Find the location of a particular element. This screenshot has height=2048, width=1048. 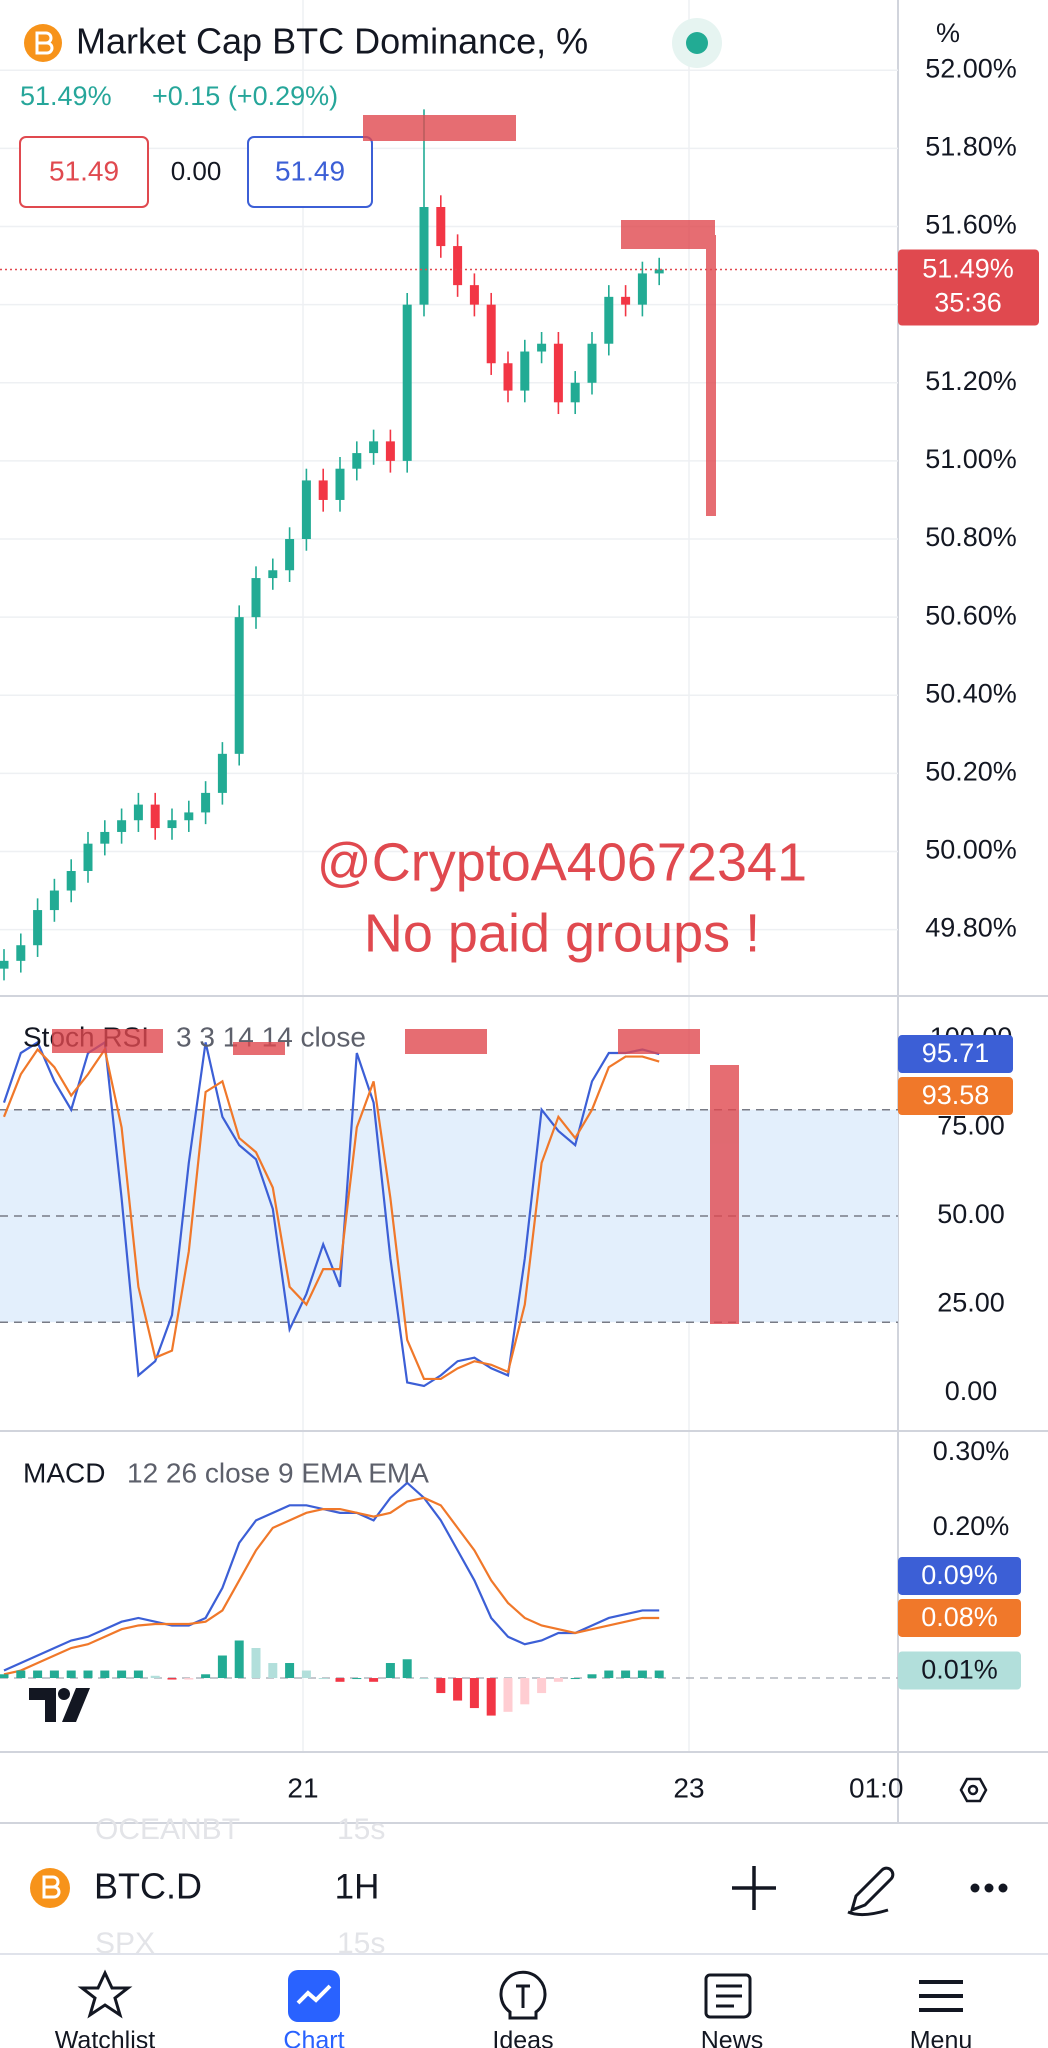

symbol: BTC.D is located at coordinates (148, 1886).